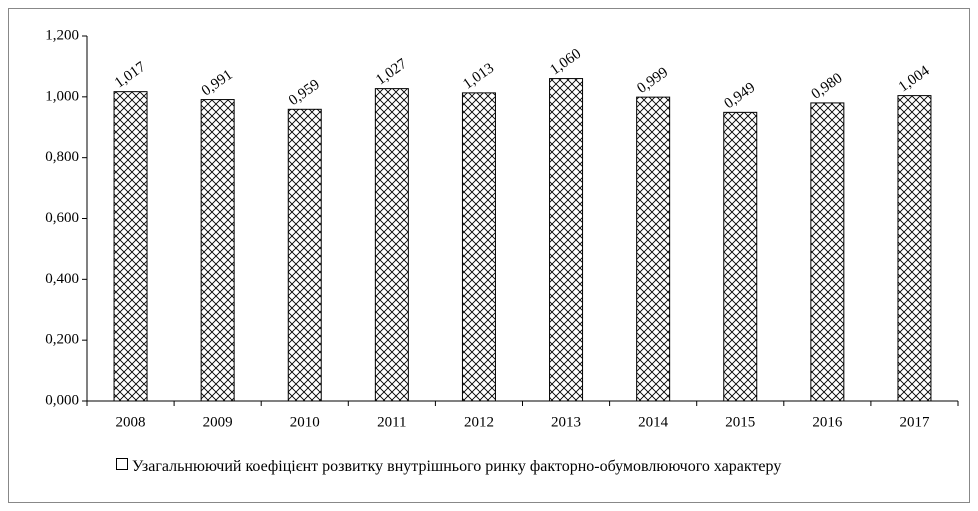  I want to click on value-label: 1,013, so click(478, 76).